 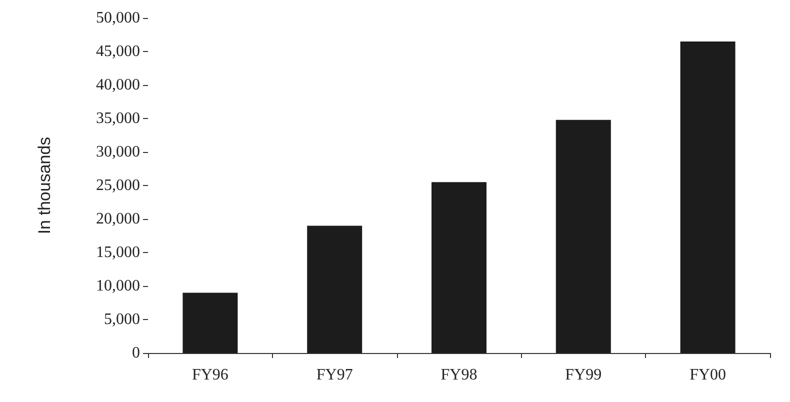 What do you see at coordinates (118, 152) in the screenshot?
I see `y-tick-label: 30,000` at bounding box center [118, 152].